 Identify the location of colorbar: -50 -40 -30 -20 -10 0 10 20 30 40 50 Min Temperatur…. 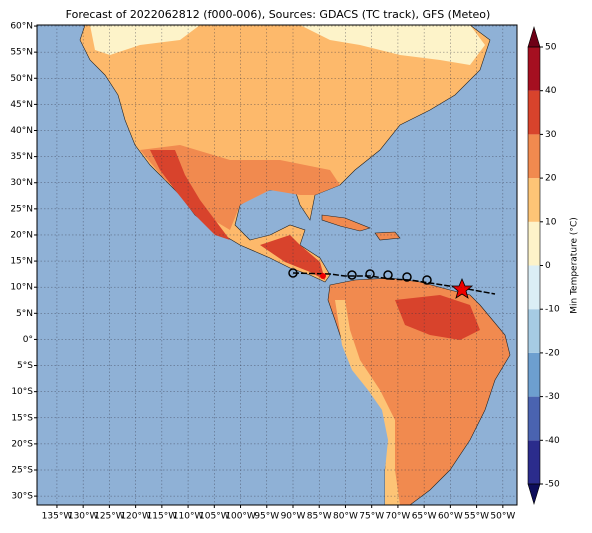
(553, 265).